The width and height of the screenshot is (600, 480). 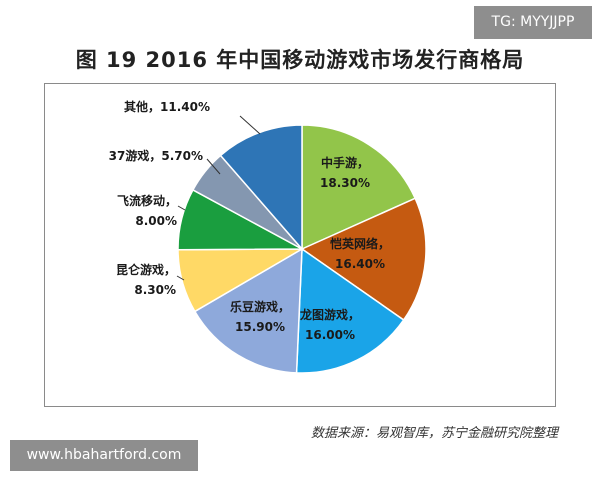 What do you see at coordinates (104, 455) in the screenshot?
I see `watermark-site: www.hbahartford.com` at bounding box center [104, 455].